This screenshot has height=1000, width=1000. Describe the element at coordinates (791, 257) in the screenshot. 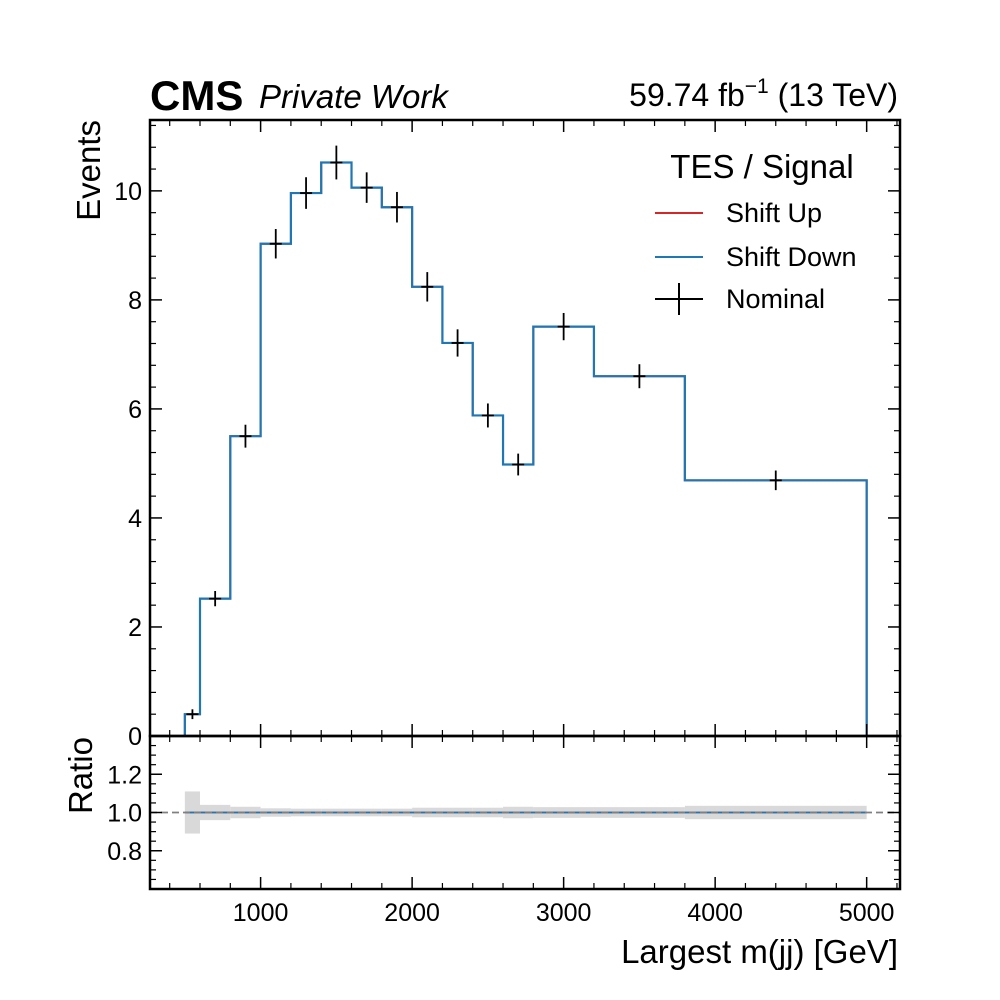

I see `legend-shift-down-label: Shift Down` at that location.